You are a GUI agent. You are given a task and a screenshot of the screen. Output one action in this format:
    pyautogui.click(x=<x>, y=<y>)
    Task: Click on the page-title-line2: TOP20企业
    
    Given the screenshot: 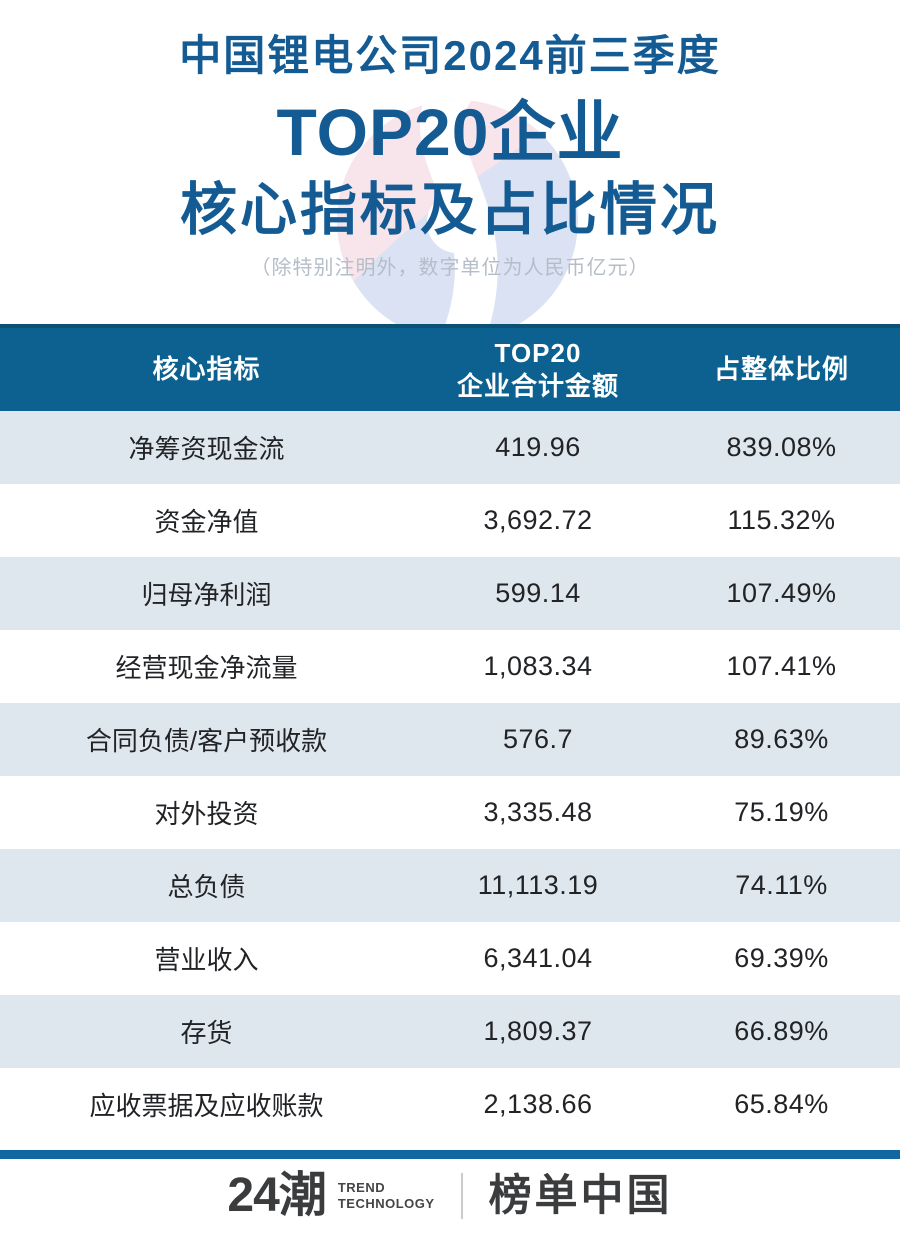 What is the action you would take?
    pyautogui.click(x=450, y=132)
    